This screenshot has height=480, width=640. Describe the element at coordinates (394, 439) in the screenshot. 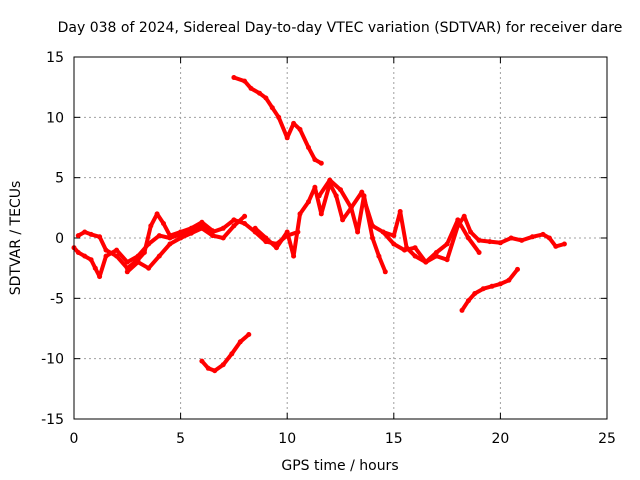

I see `x-tick-label: 15` at that location.